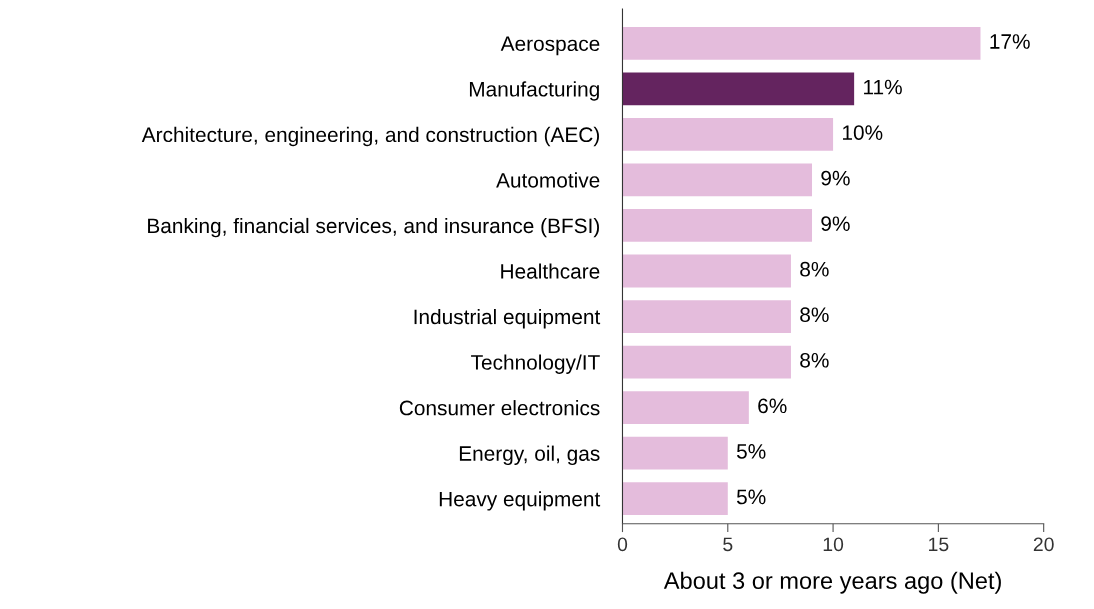 The width and height of the screenshot is (1094, 609). What do you see at coordinates (507, 318) in the screenshot?
I see `y-tick-label: Industrial equipment` at bounding box center [507, 318].